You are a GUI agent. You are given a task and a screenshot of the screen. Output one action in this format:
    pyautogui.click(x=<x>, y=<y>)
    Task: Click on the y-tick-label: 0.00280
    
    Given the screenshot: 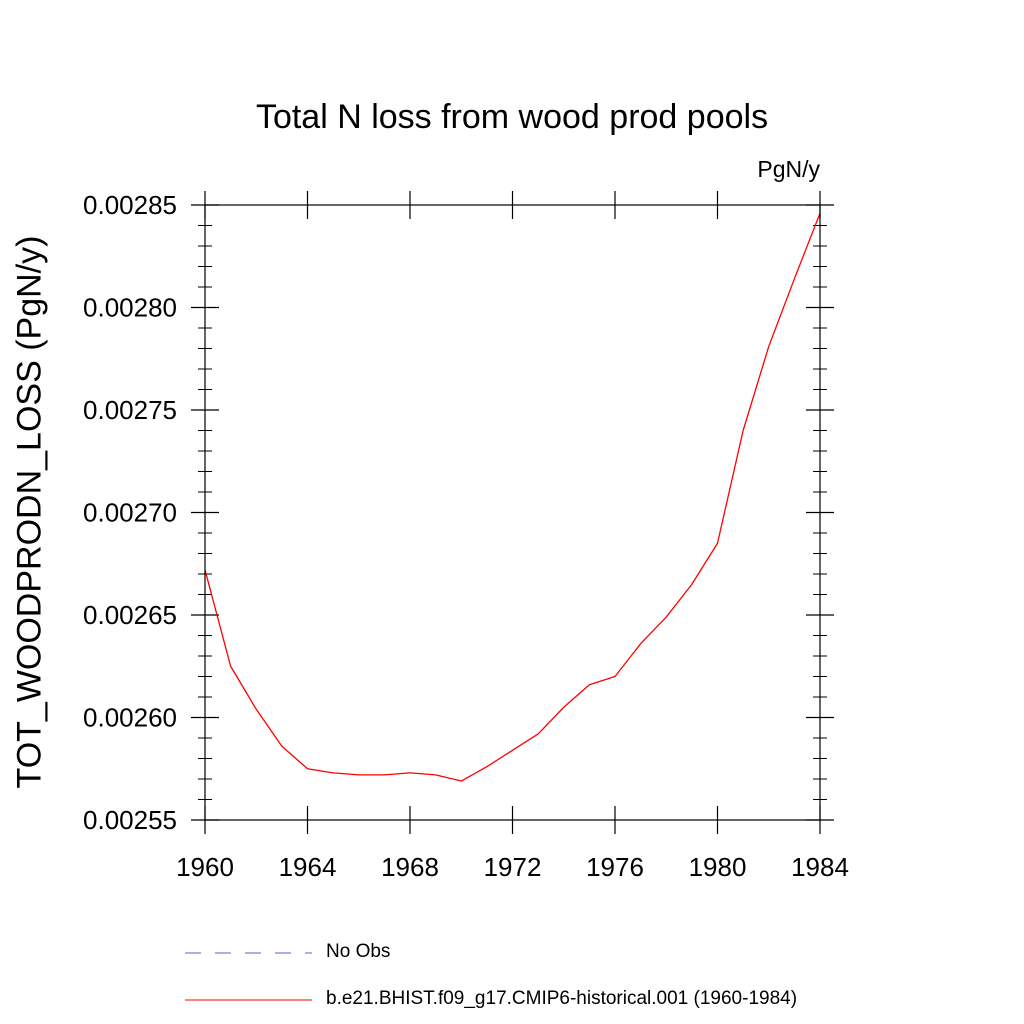 What is the action you would take?
    pyautogui.click(x=130, y=308)
    